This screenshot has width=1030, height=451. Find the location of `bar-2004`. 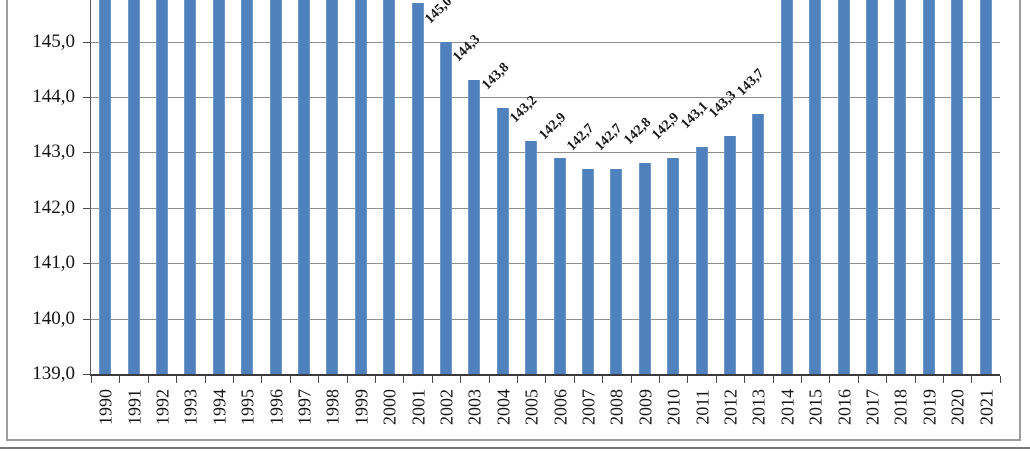

bar-2004 is located at coordinates (502, 241).